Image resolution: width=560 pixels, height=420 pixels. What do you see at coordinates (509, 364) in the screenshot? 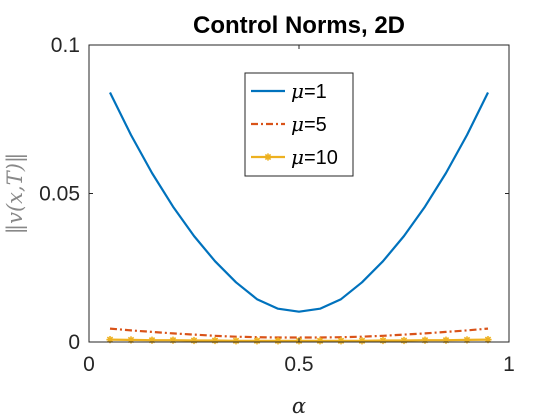
I see `x-tick-label-2: 1` at bounding box center [509, 364].